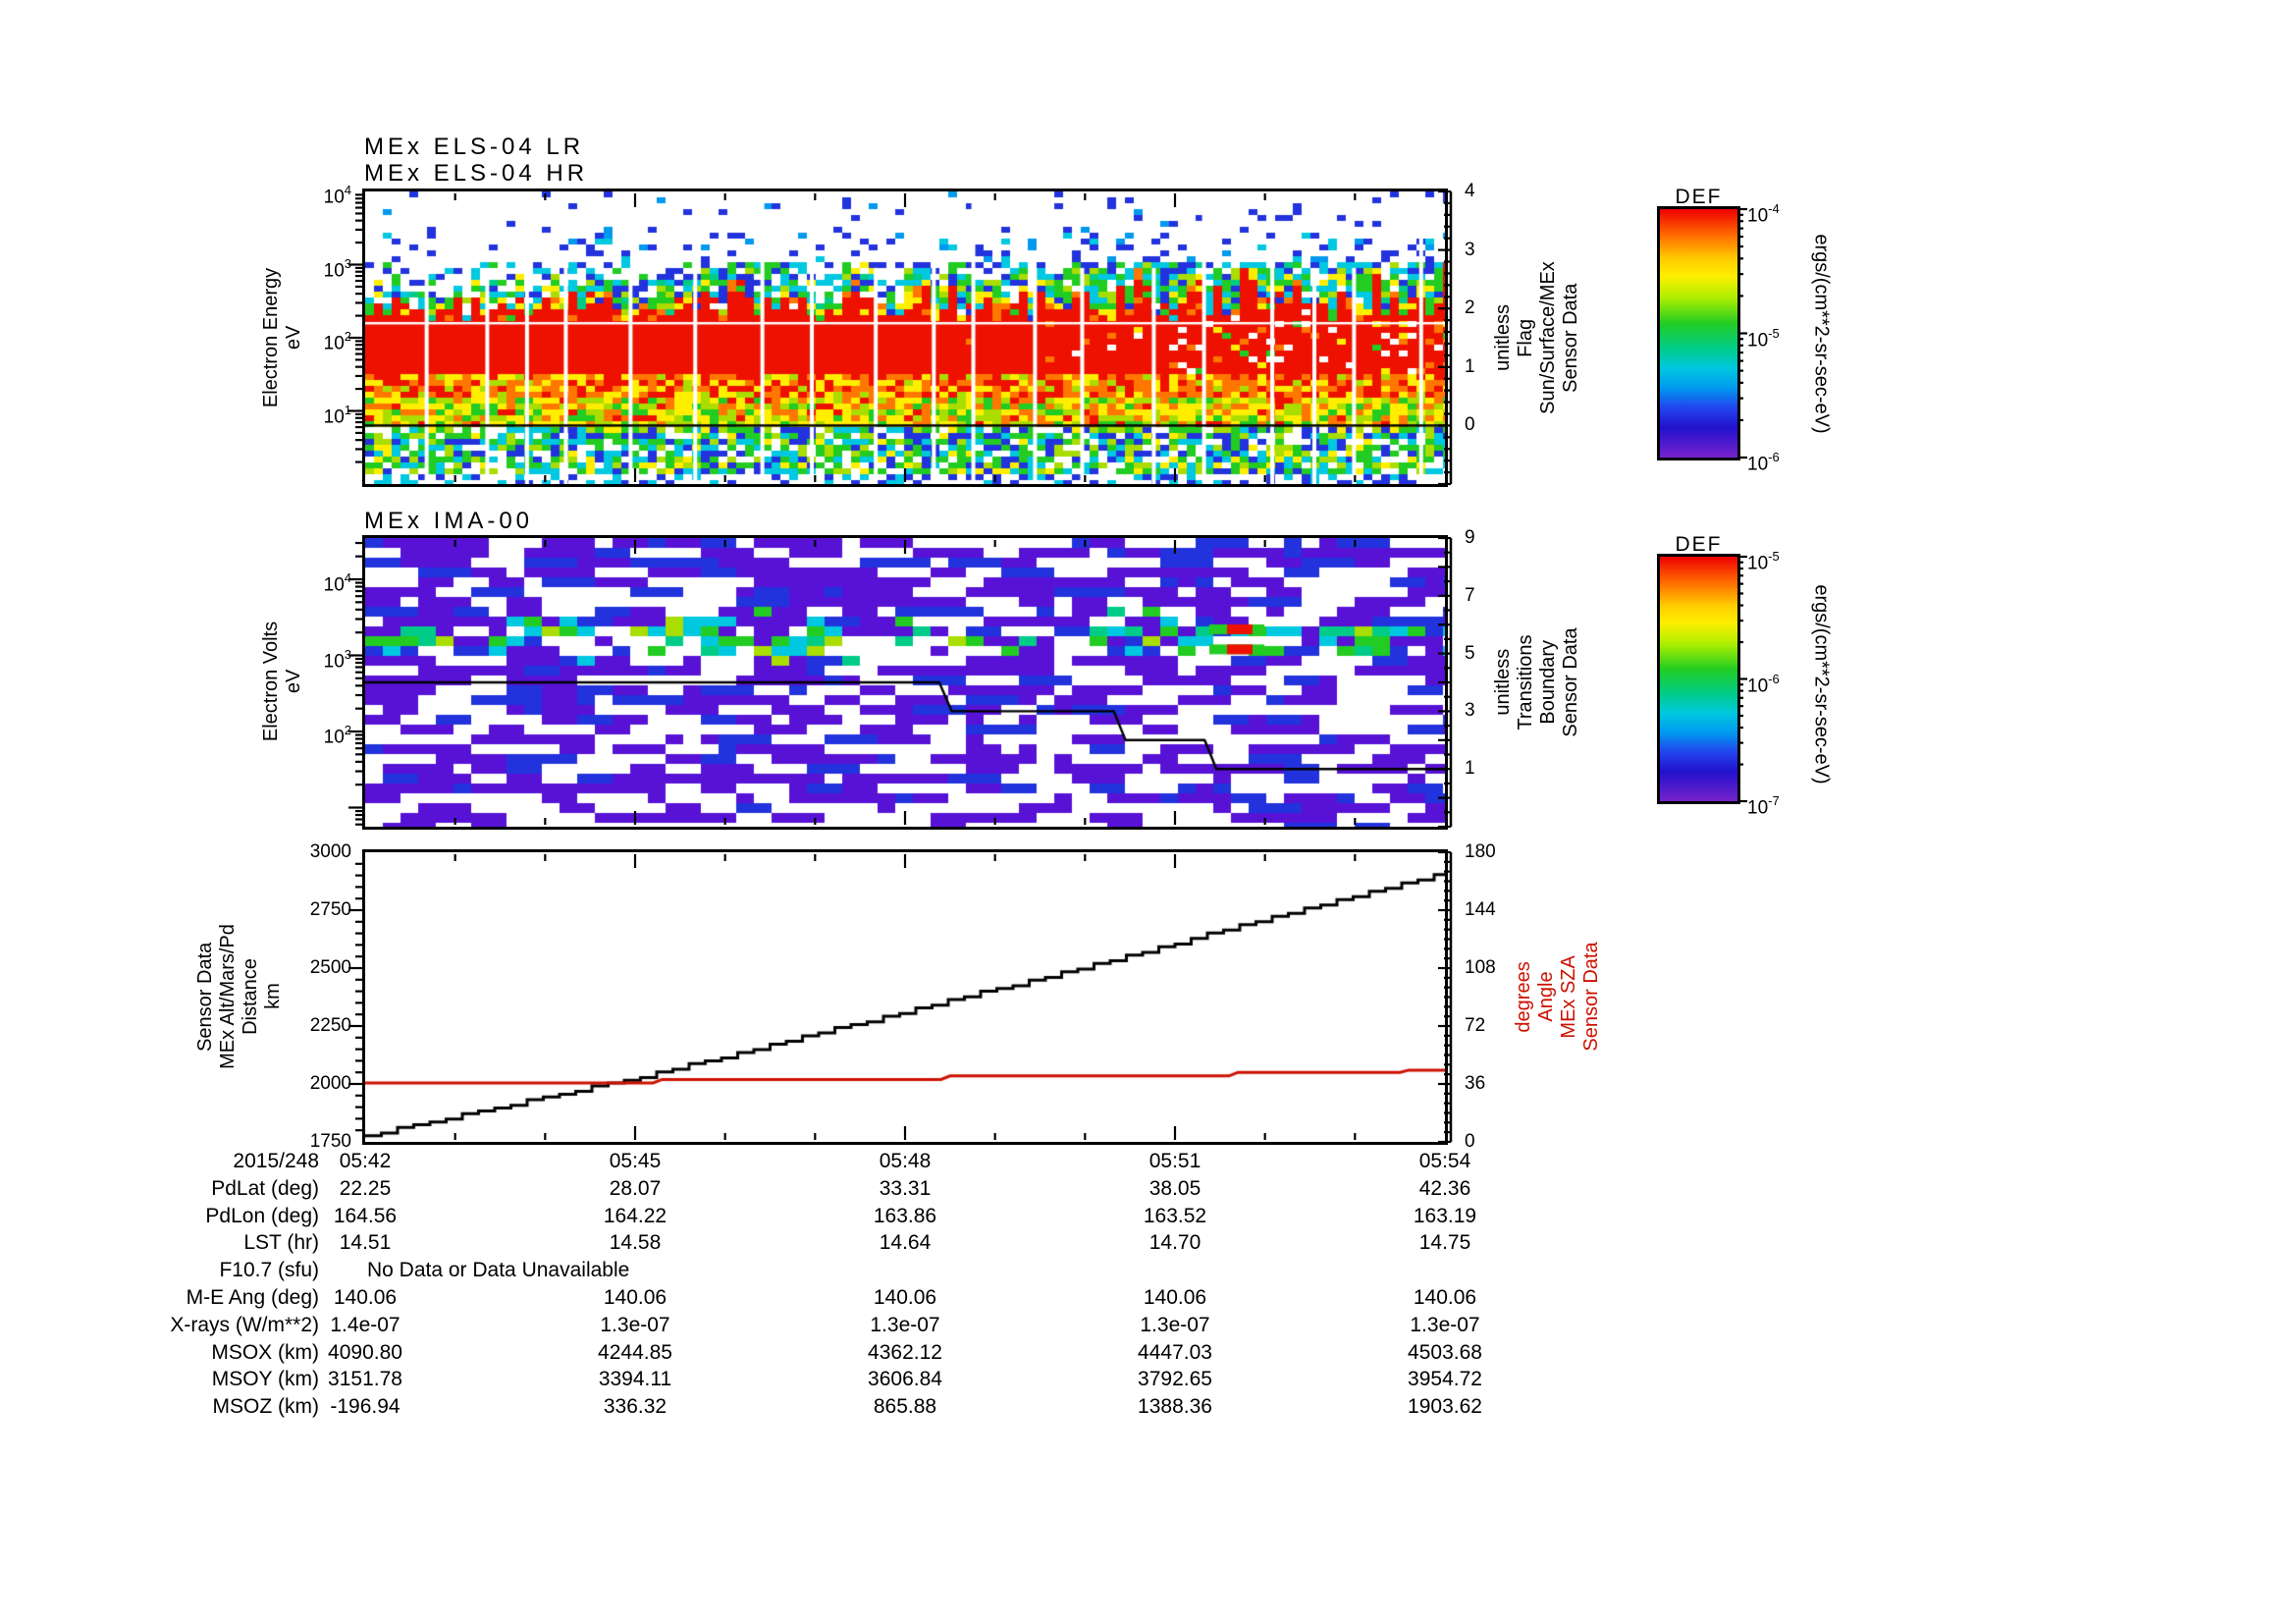  What do you see at coordinates (265, 1352) in the screenshot?
I see `table-row-label: MSOX (km)` at bounding box center [265, 1352].